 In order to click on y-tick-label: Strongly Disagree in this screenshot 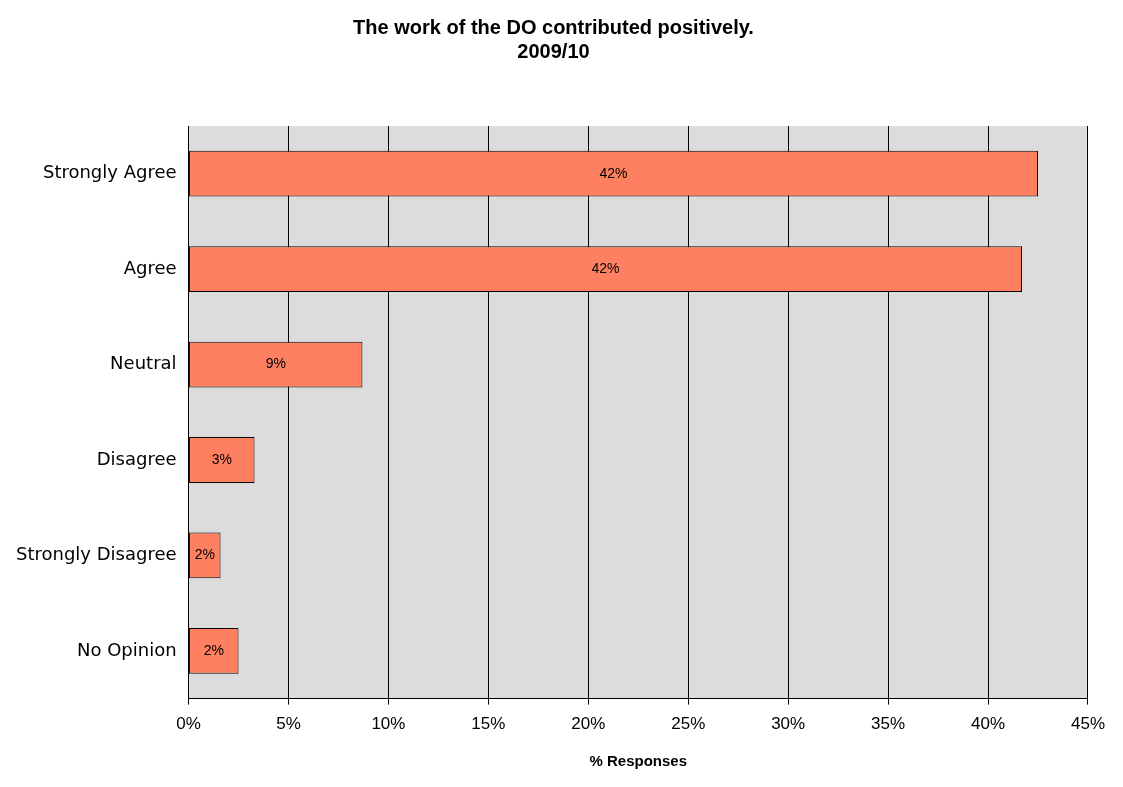, I will do `click(96, 554)`.